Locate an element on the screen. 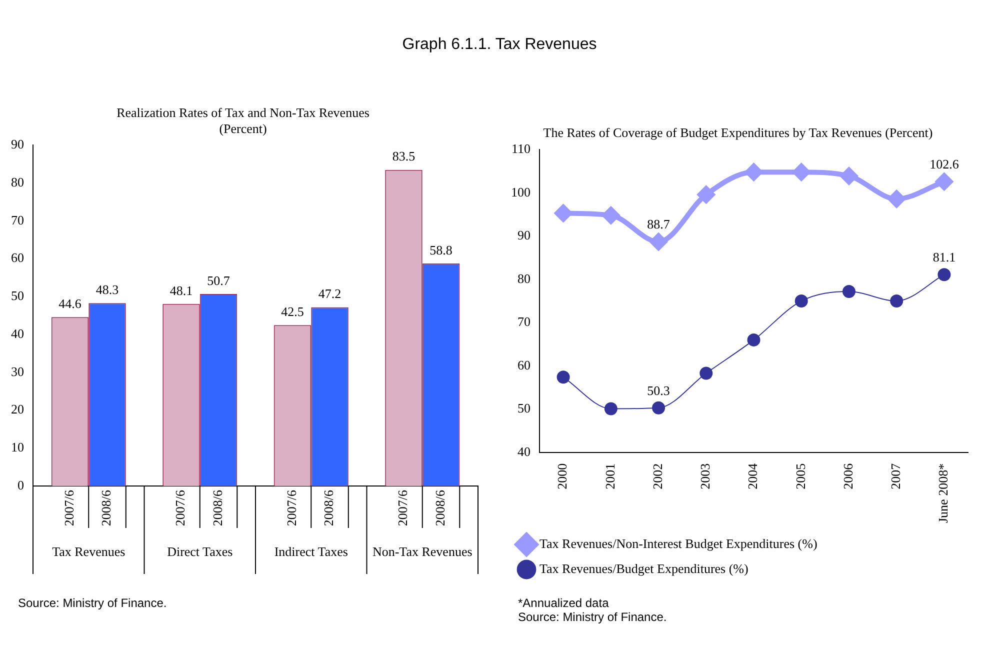 The height and width of the screenshot is (653, 999). legend-label: Tax Revenues/Non-Interest Budget Expenditures (%) is located at coordinates (679, 543).